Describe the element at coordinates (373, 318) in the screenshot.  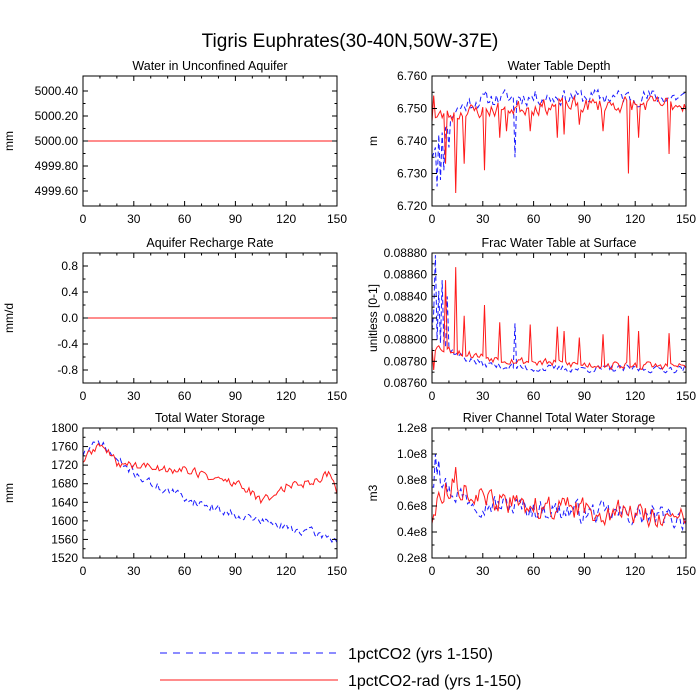
I see `y-axis-label: unitless [0-1]` at that location.